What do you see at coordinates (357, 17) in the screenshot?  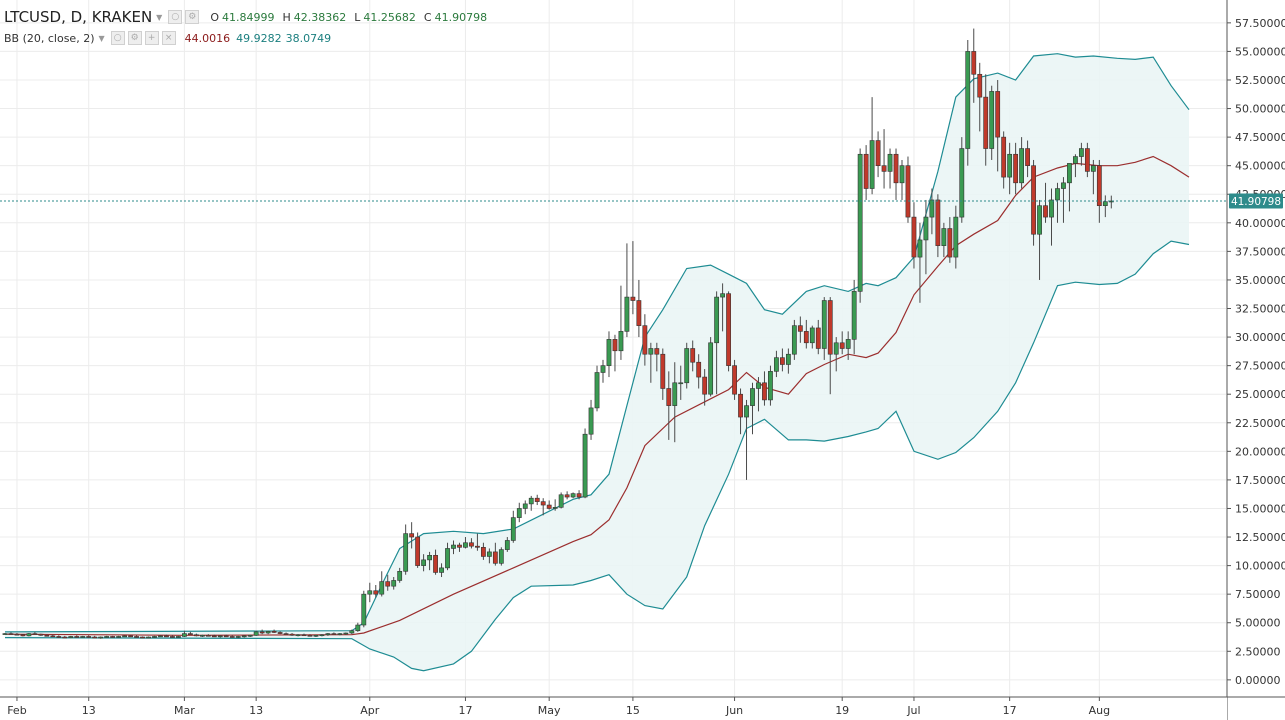 I see `ohlc-low-label: L` at bounding box center [357, 17].